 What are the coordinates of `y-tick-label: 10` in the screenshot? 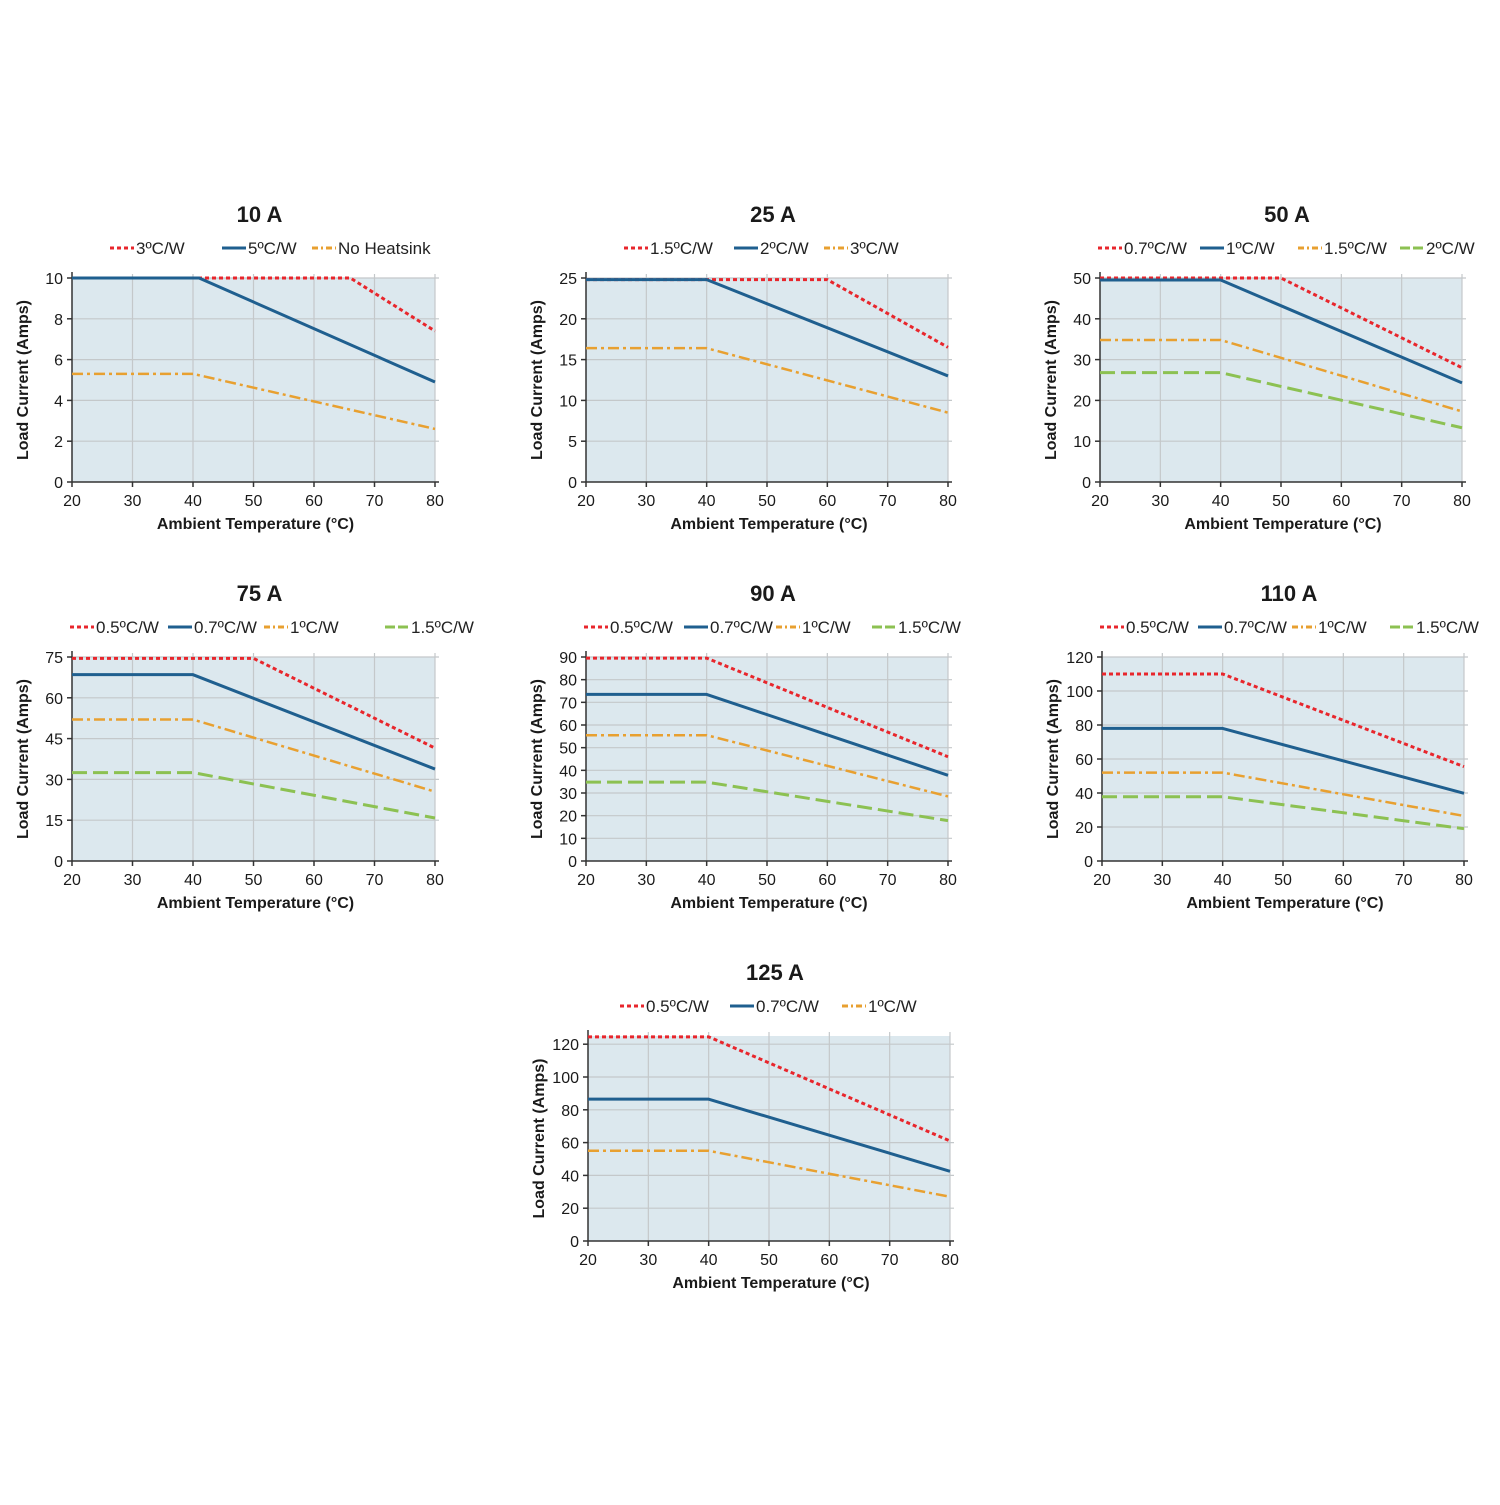 It's located at (568, 839).